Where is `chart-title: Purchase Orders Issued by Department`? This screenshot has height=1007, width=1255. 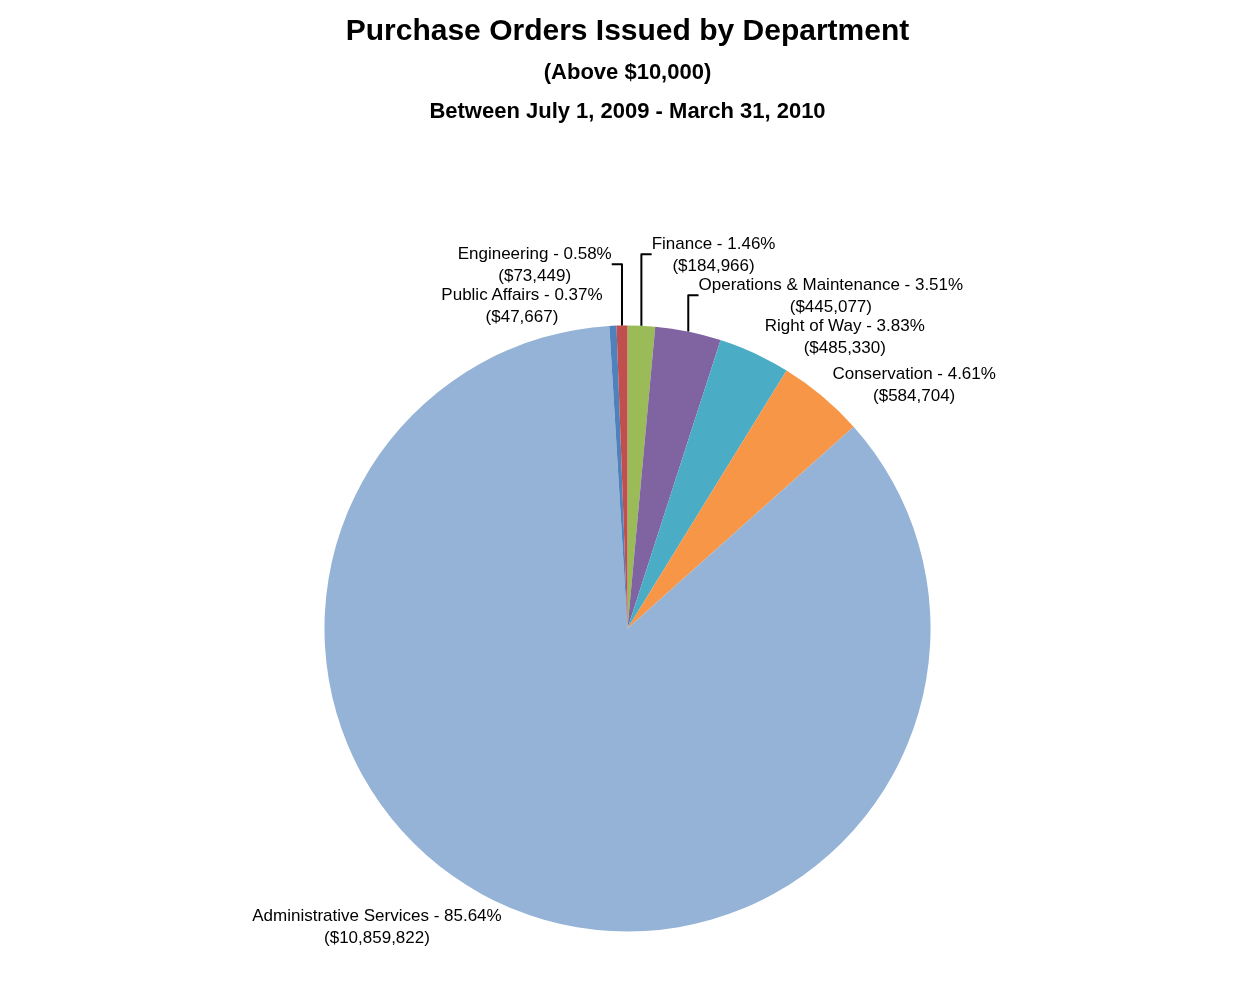
chart-title: Purchase Orders Issued by Department is located at coordinates (627, 30).